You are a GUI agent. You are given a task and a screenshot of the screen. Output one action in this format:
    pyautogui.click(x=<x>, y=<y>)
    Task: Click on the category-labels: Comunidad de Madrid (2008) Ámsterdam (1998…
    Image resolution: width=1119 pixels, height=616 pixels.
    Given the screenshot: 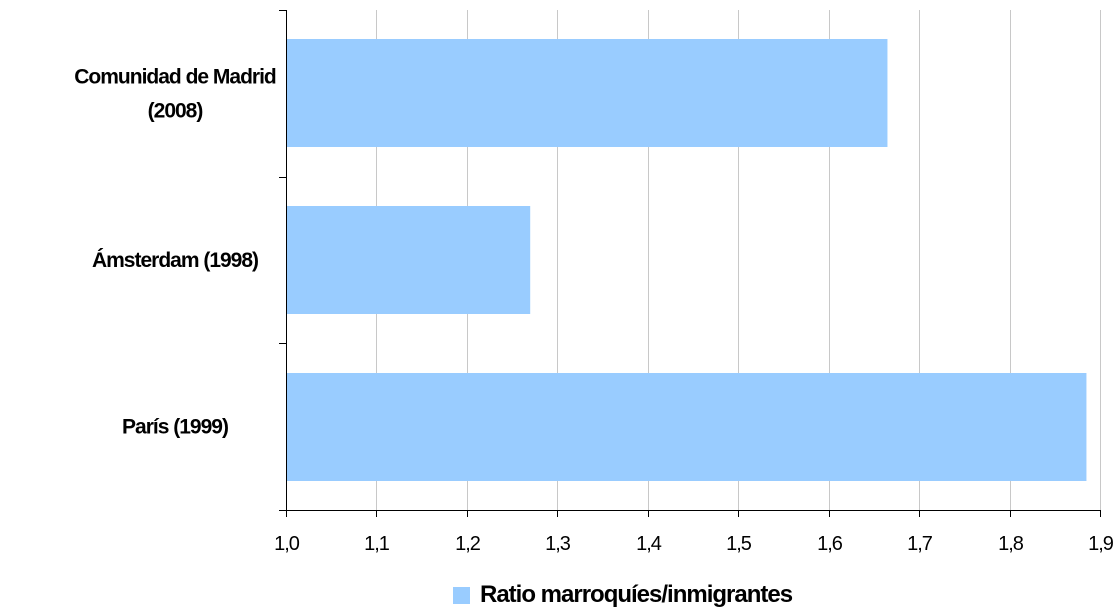 What is the action you would take?
    pyautogui.click(x=175, y=252)
    